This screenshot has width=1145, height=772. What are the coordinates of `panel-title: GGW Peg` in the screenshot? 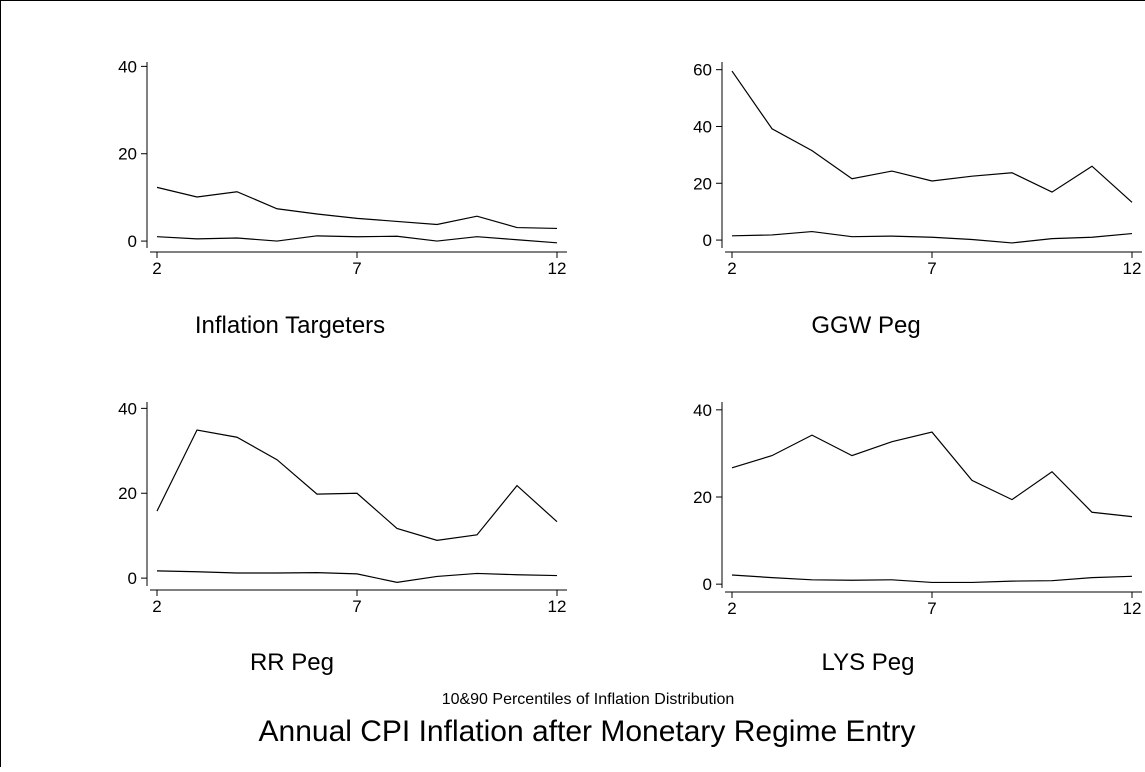 It's located at (865, 325).